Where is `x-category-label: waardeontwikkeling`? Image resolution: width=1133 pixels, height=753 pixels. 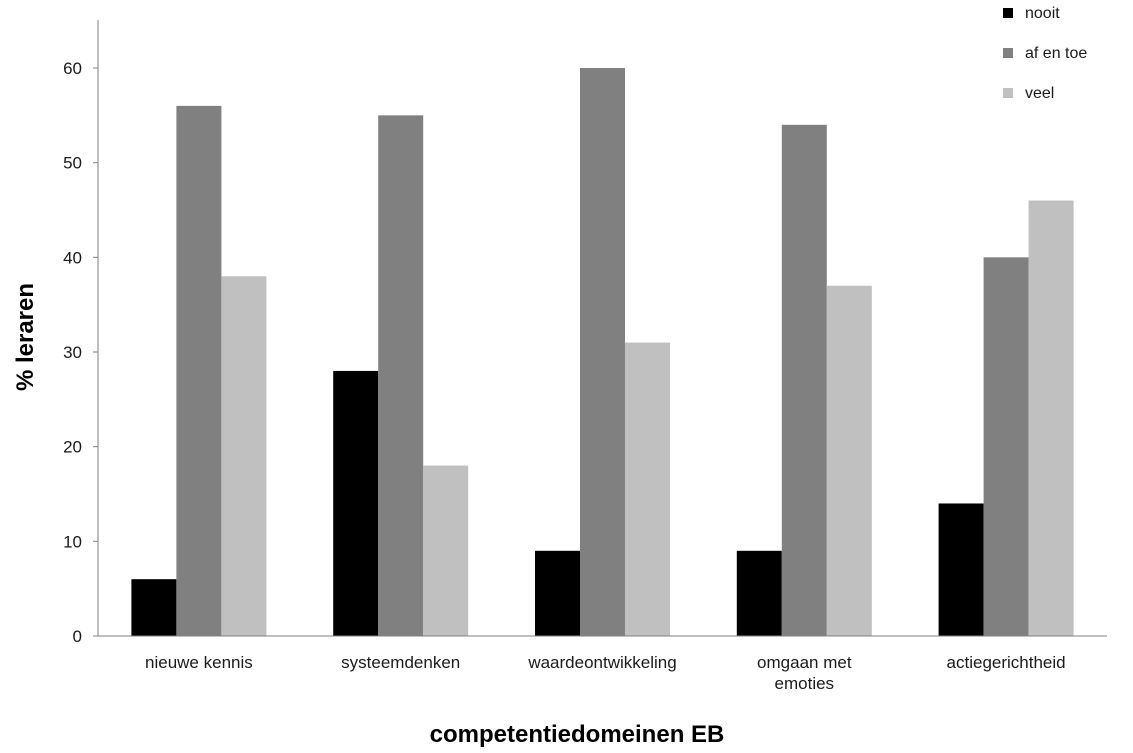
x-category-label: waardeontwikkeling is located at coordinates (601, 662).